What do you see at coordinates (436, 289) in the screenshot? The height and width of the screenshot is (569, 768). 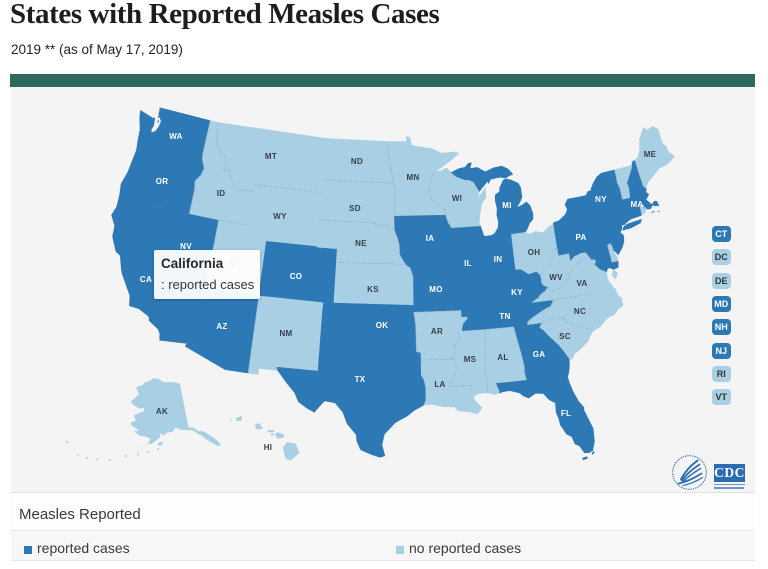 I see `svg-text: MO` at bounding box center [436, 289].